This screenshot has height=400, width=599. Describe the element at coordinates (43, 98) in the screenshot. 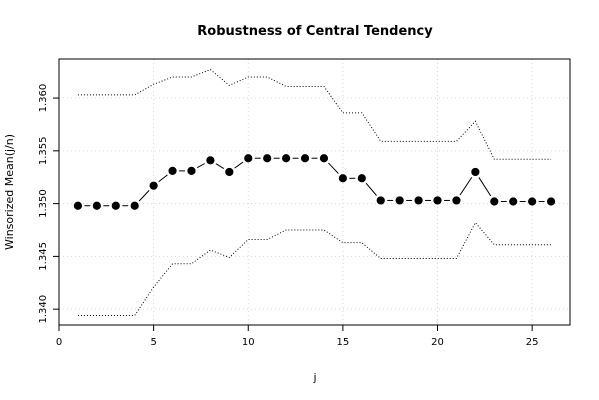

I see `y-tick-label: 1.360` at that location.